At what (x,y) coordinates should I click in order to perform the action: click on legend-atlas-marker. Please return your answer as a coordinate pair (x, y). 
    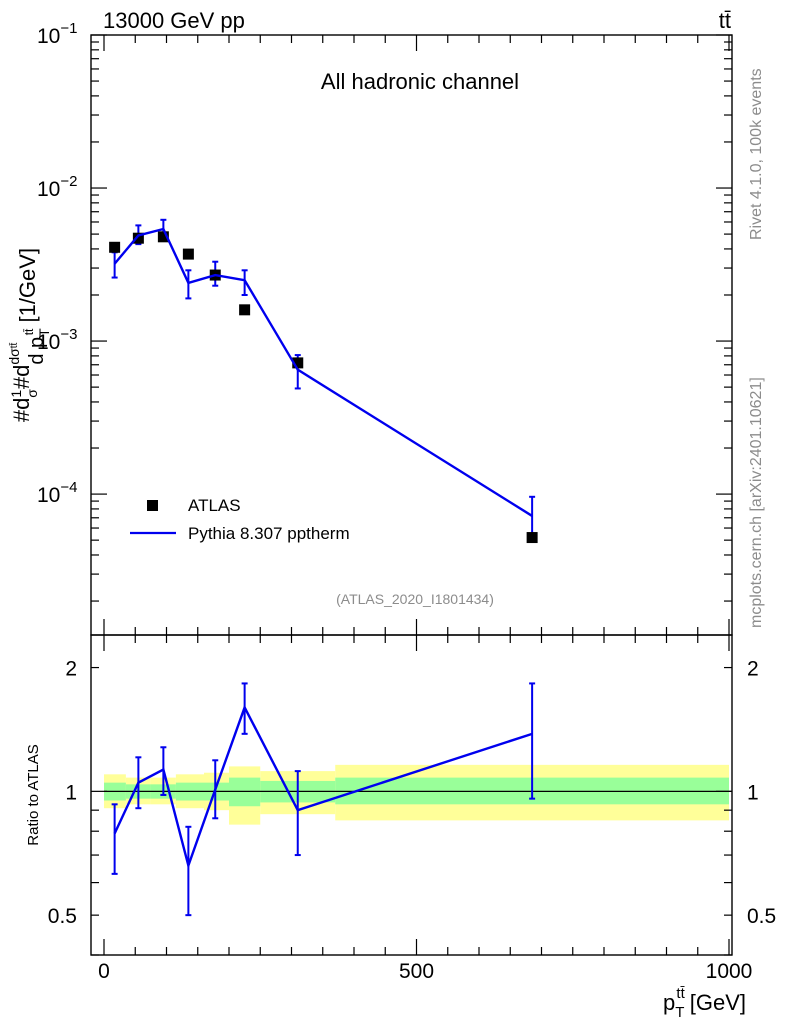
    Looking at the image, I should click on (152, 505).